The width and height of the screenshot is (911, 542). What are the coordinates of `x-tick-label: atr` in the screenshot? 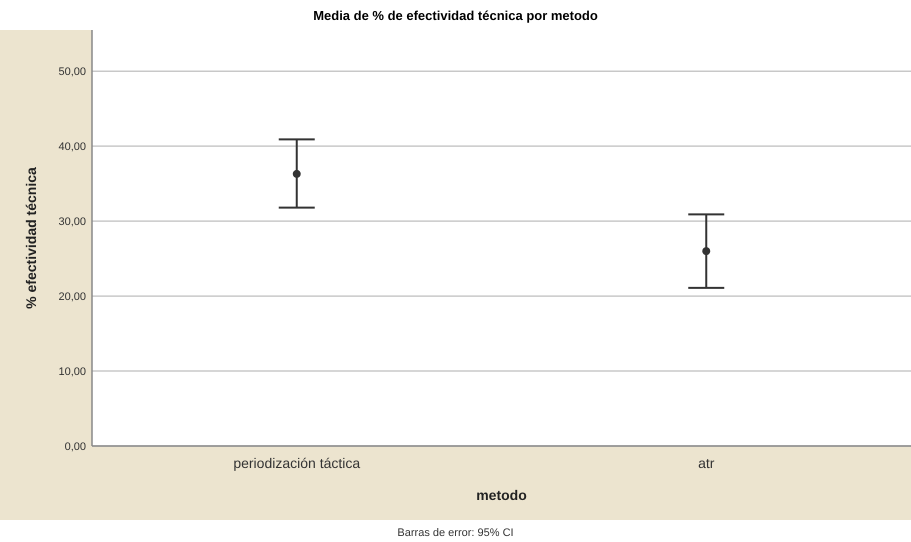 It's located at (706, 463).